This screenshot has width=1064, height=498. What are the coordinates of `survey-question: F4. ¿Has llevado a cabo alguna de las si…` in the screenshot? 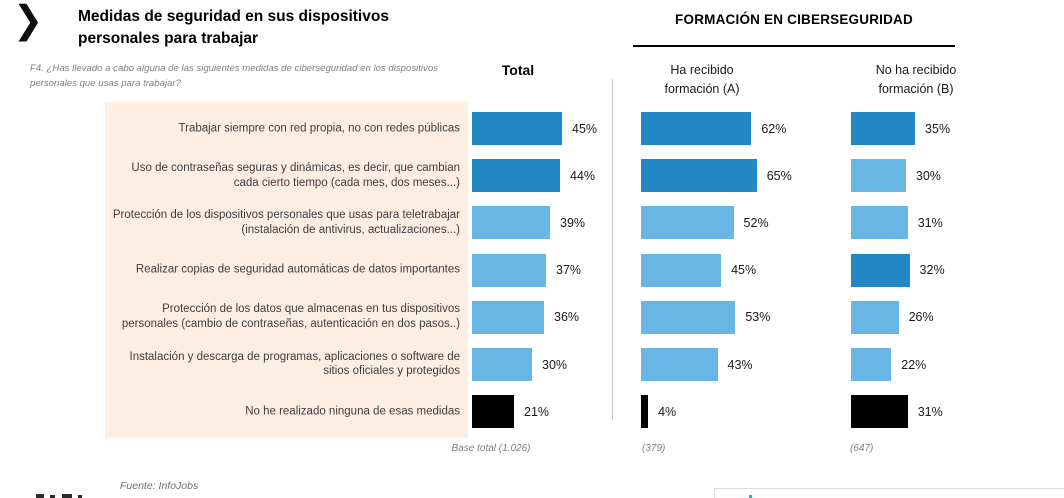 It's located at (234, 76).